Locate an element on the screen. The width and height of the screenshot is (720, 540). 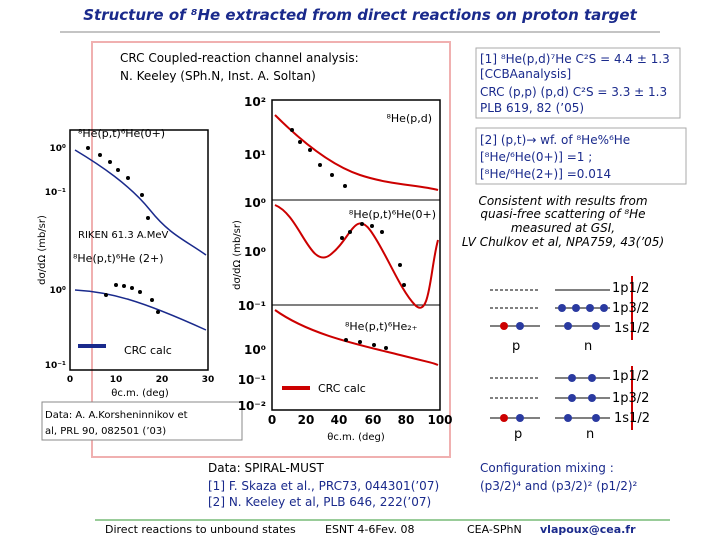
crc-line: N. Keeley (SPh.N, Inst. A. Soltan) is located at coordinates (218, 76).